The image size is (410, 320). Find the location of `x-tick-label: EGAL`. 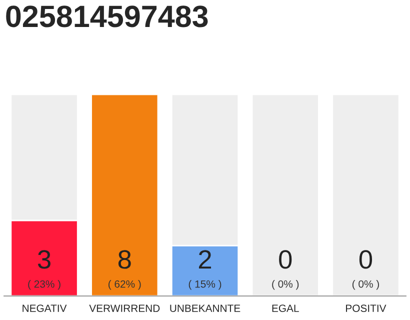

x-tick-label: EGAL is located at coordinates (285, 308).